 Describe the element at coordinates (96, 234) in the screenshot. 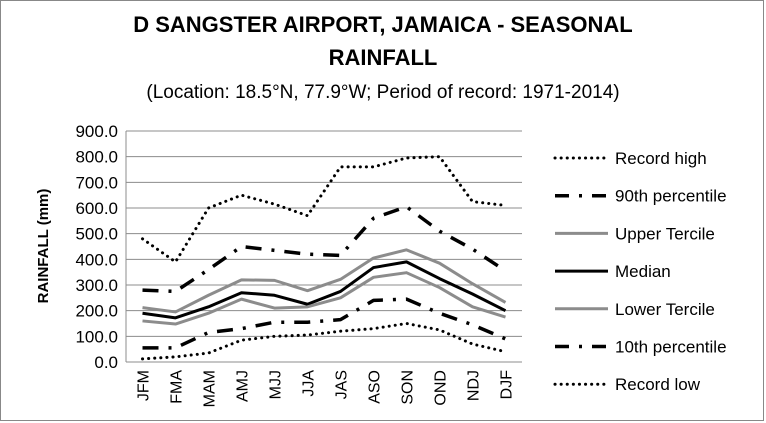

I see `y-tick-label: 500.0` at that location.